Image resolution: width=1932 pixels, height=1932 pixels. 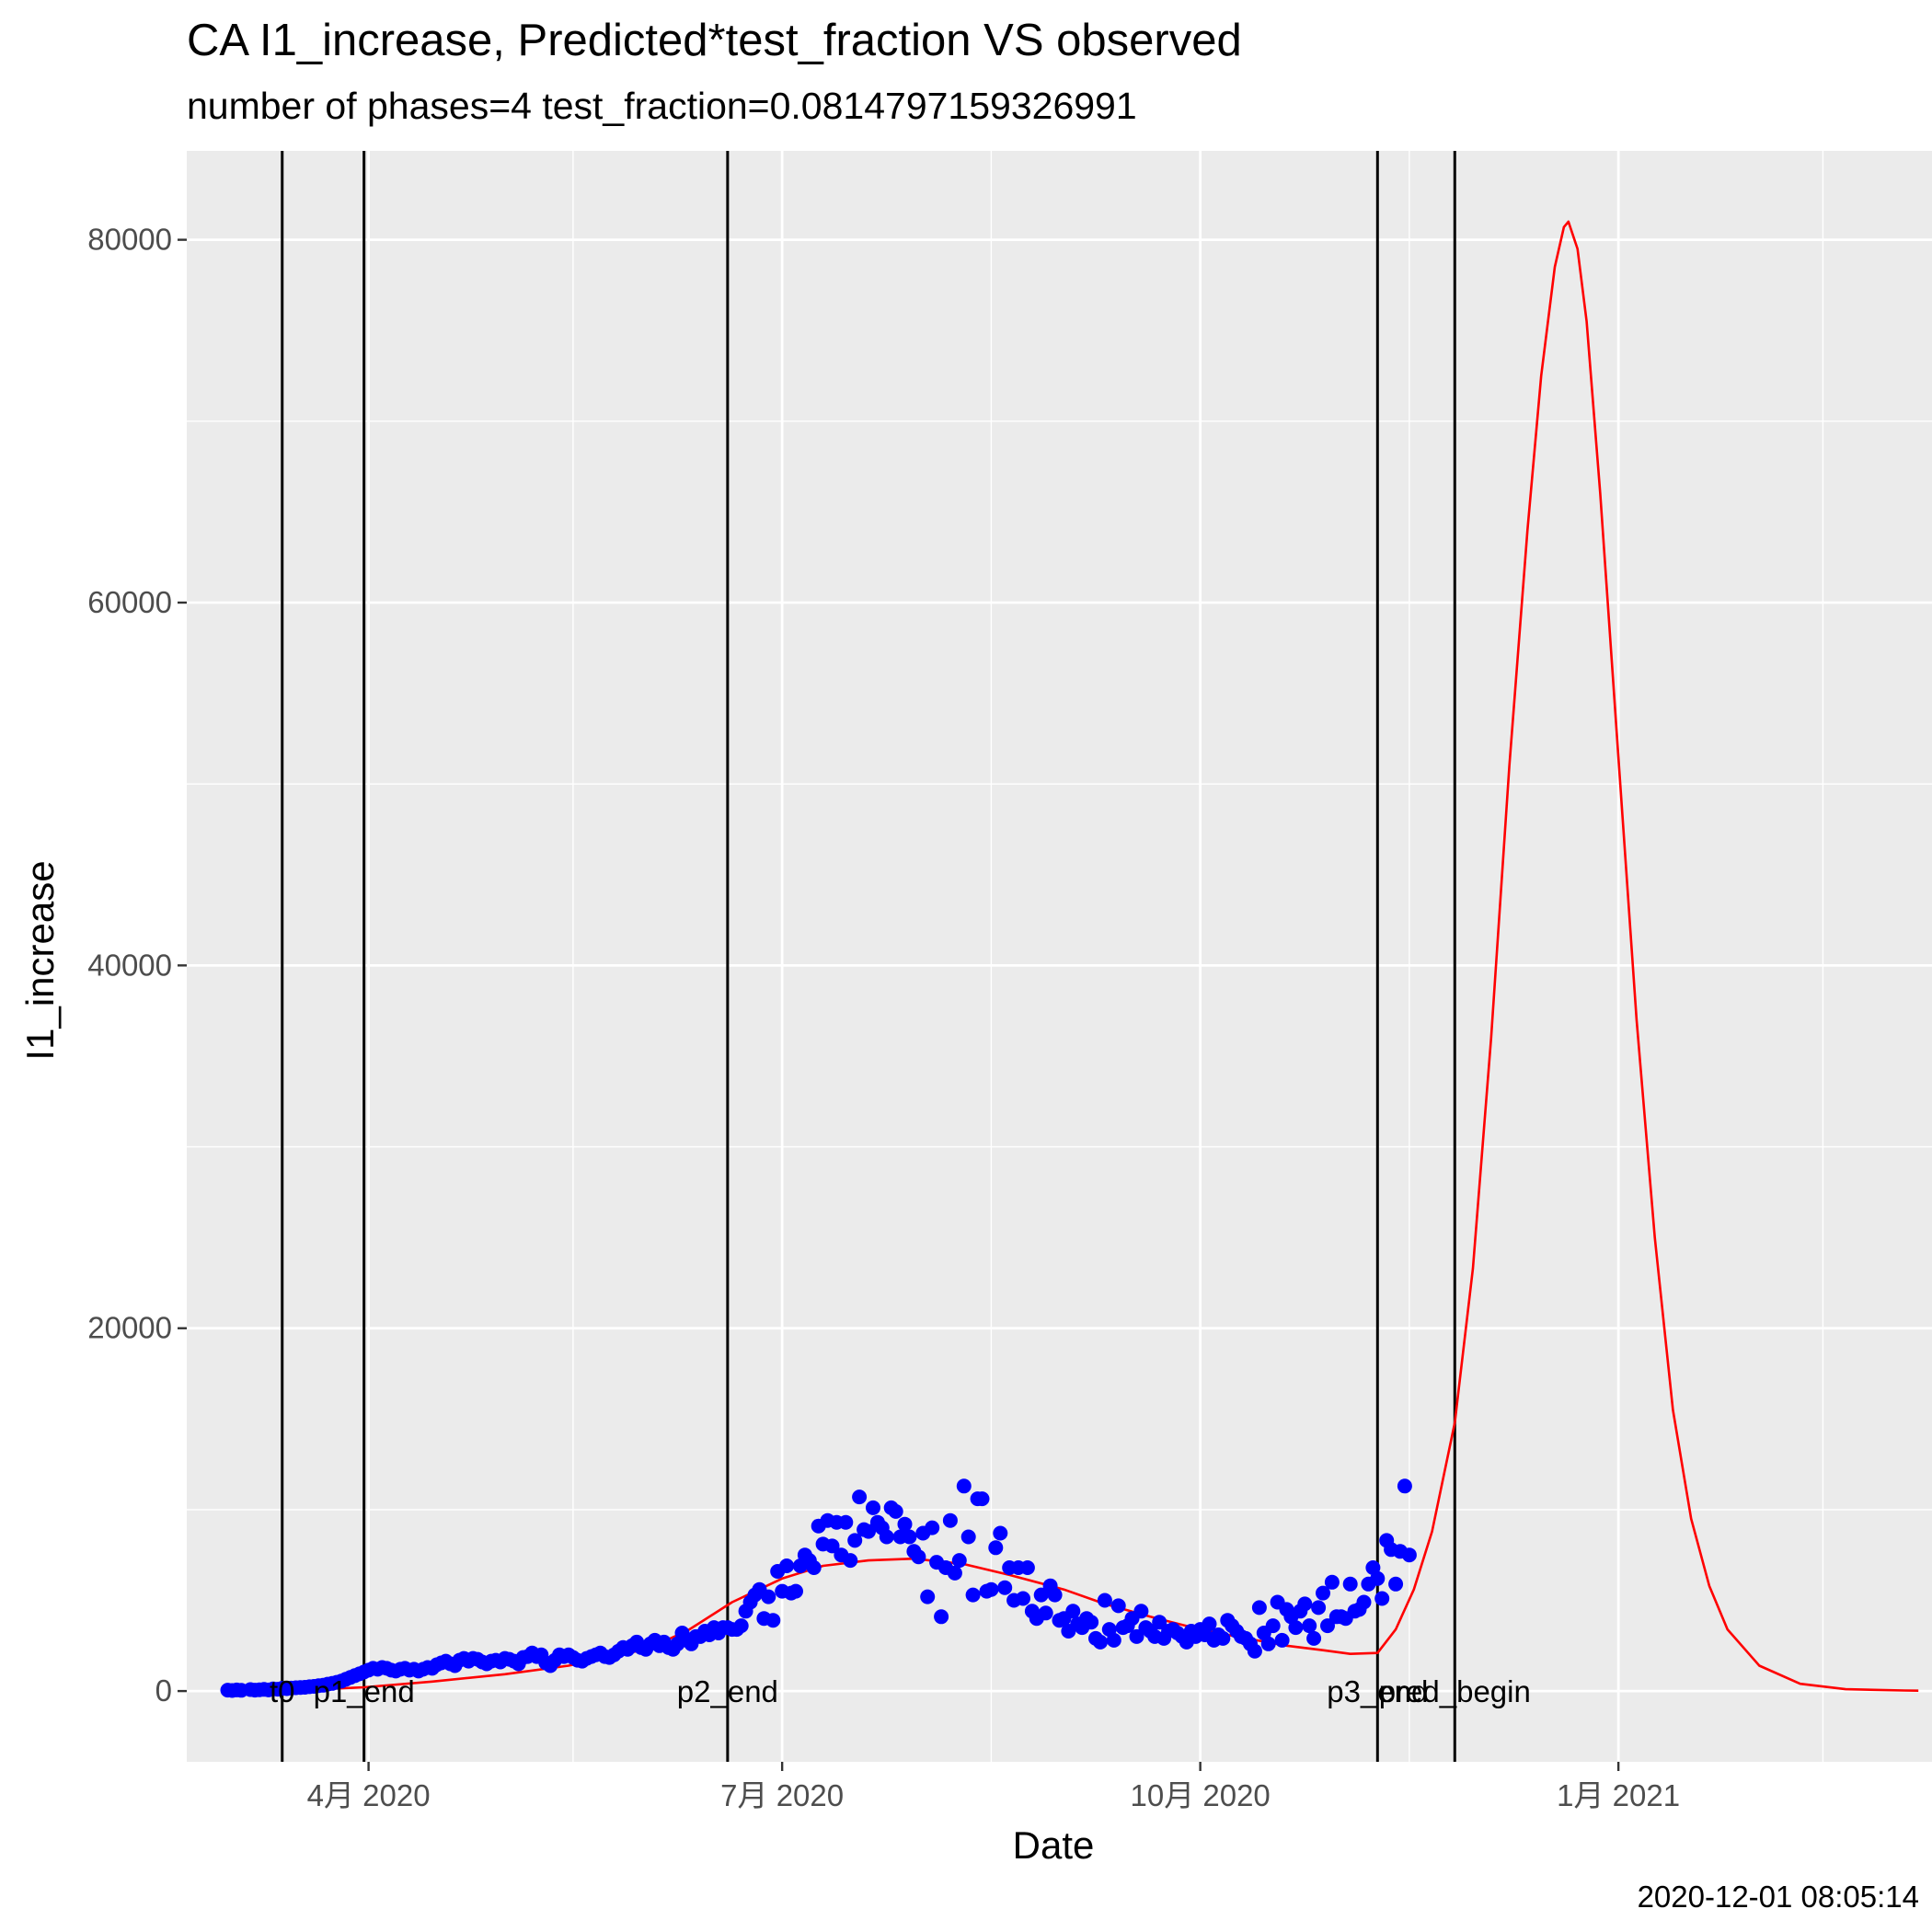 I want to click on y-tick-label: 60000, so click(x=129, y=602).